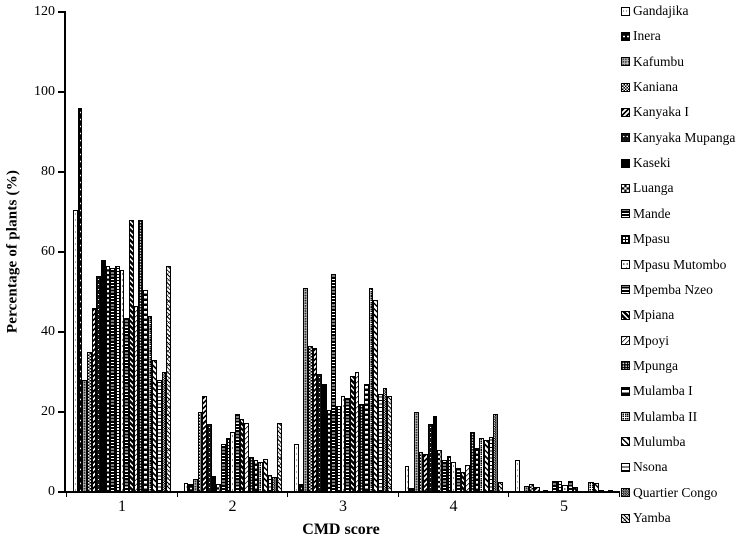 The width and height of the screenshot is (756, 551). Describe the element at coordinates (625, 417) in the screenshot. I see `legend-swatch-fine-grid-dark` at that location.